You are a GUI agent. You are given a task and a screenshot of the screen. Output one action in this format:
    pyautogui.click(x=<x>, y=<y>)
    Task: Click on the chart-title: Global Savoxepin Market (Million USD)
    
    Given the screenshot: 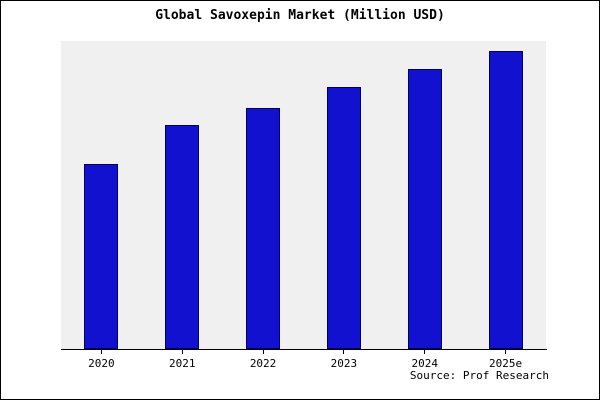 What is the action you would take?
    pyautogui.click(x=300, y=15)
    